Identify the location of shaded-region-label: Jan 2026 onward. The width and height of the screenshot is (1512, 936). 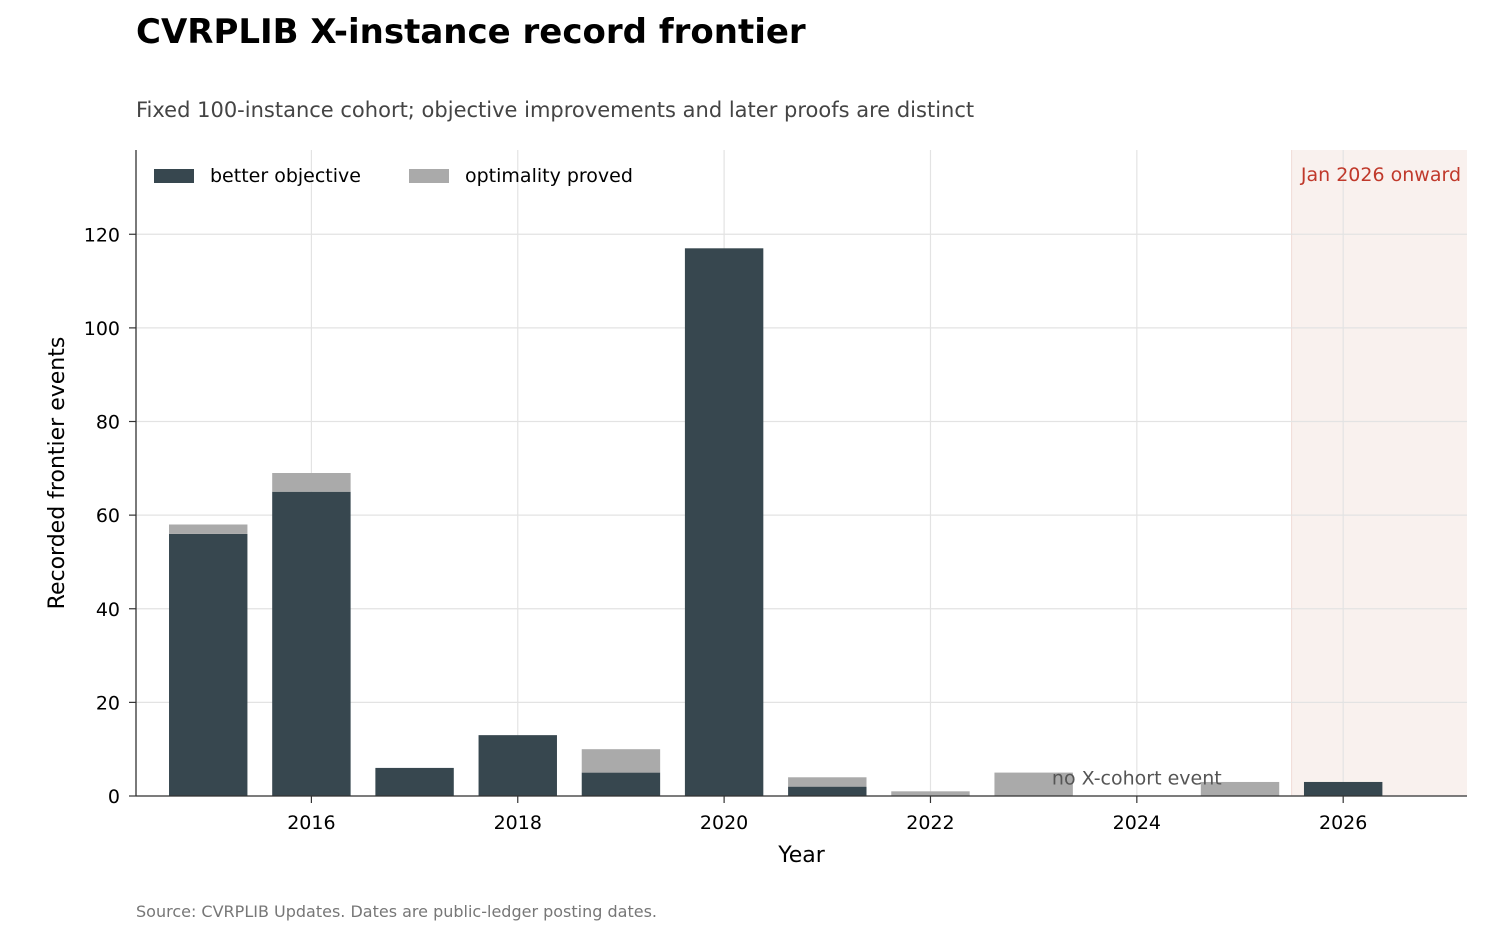
(1380, 175).